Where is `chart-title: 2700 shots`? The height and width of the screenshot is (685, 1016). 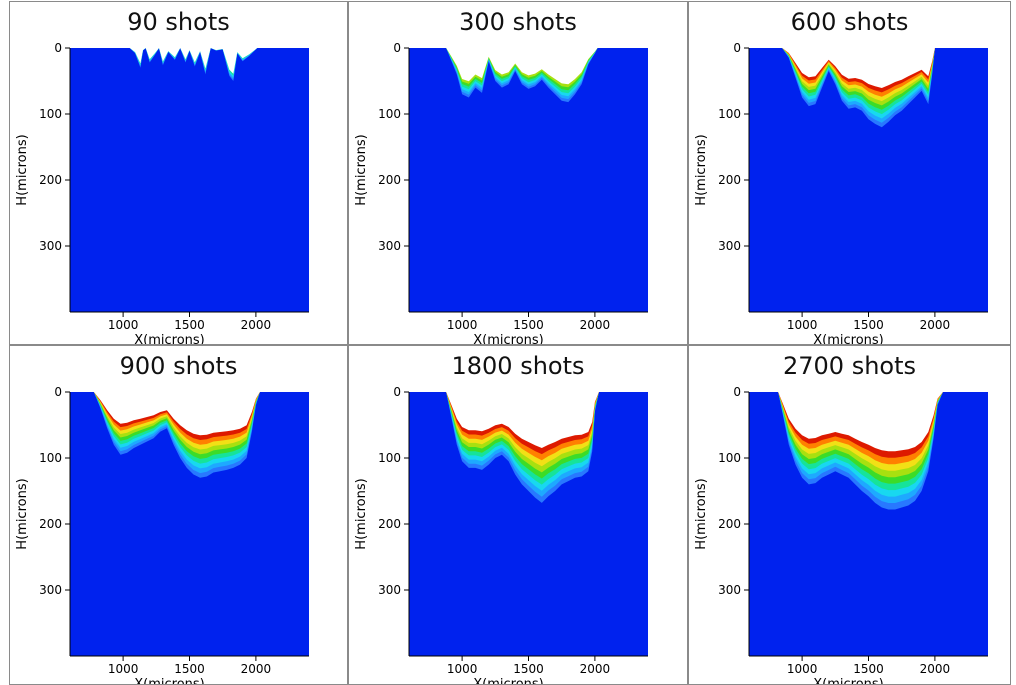 chart-title: 2700 shots is located at coordinates (849, 366).